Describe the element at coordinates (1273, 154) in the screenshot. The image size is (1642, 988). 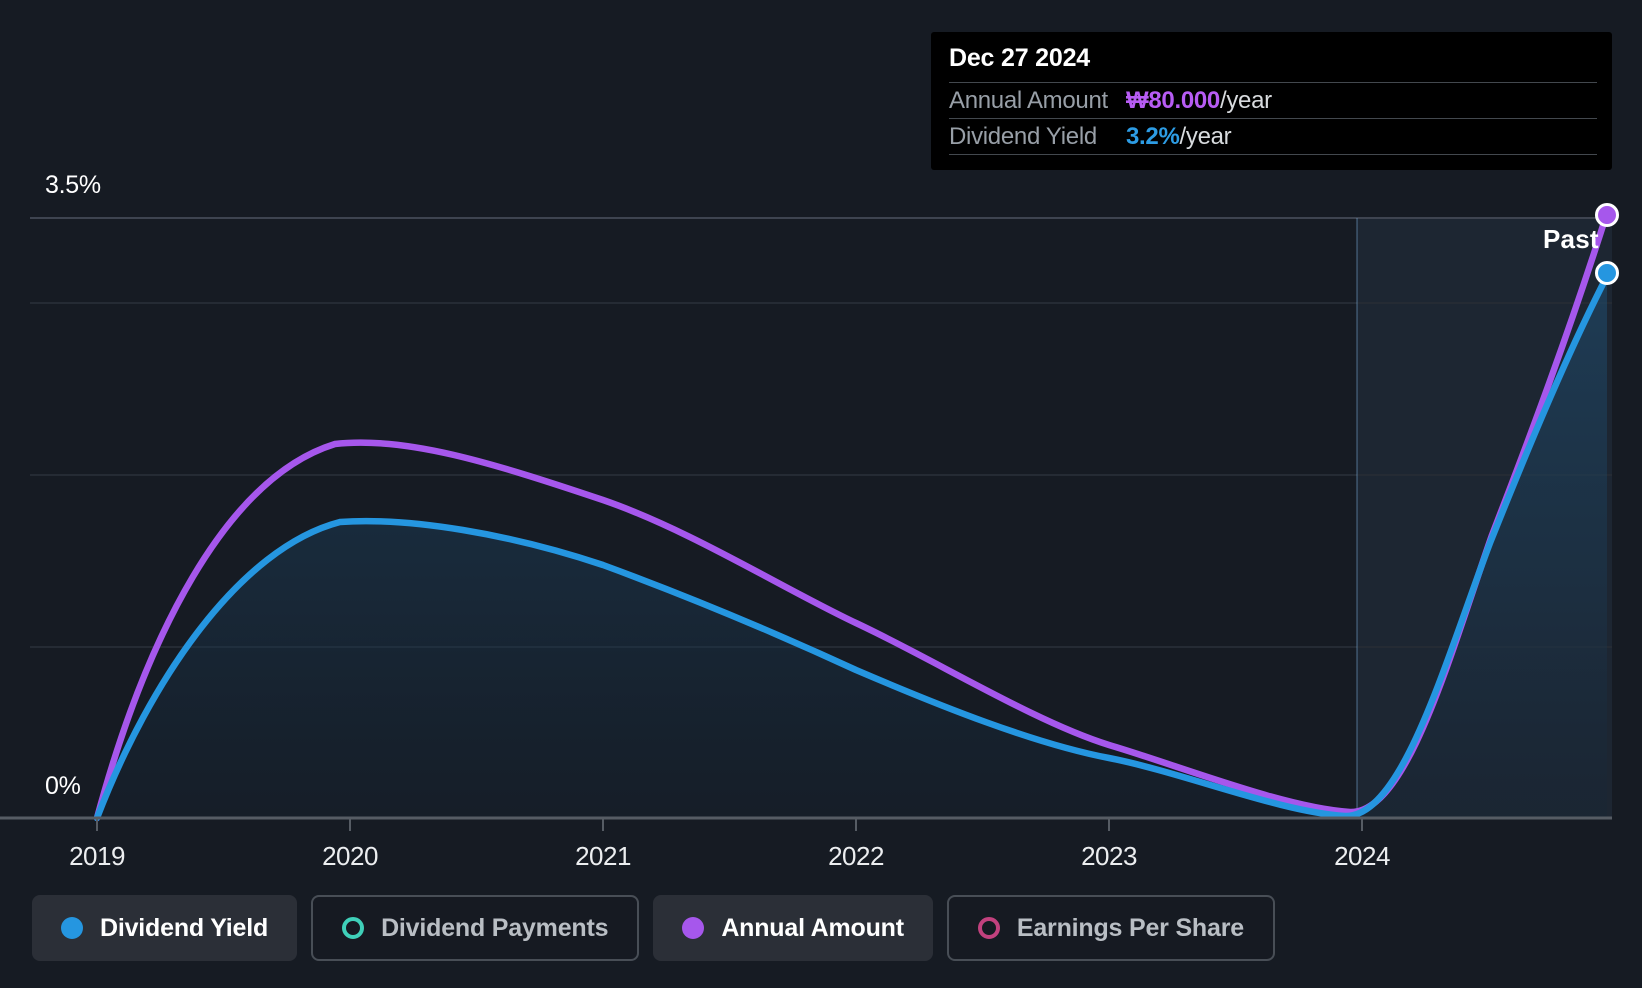
I see `tooltip-bottom-divider` at that location.